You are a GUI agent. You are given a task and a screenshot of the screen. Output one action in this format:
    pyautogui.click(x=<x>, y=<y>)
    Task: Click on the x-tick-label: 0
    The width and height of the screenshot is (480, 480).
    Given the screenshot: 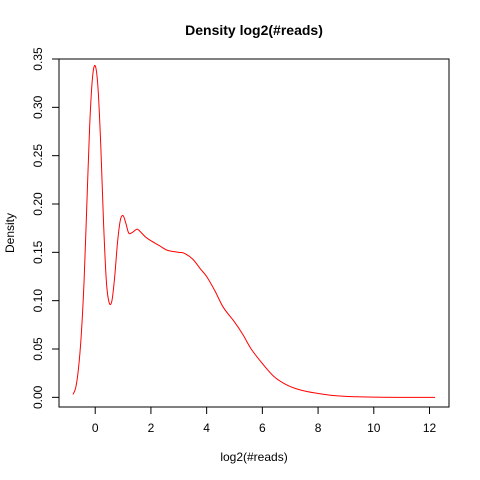 What is the action you would take?
    pyautogui.click(x=95, y=428)
    